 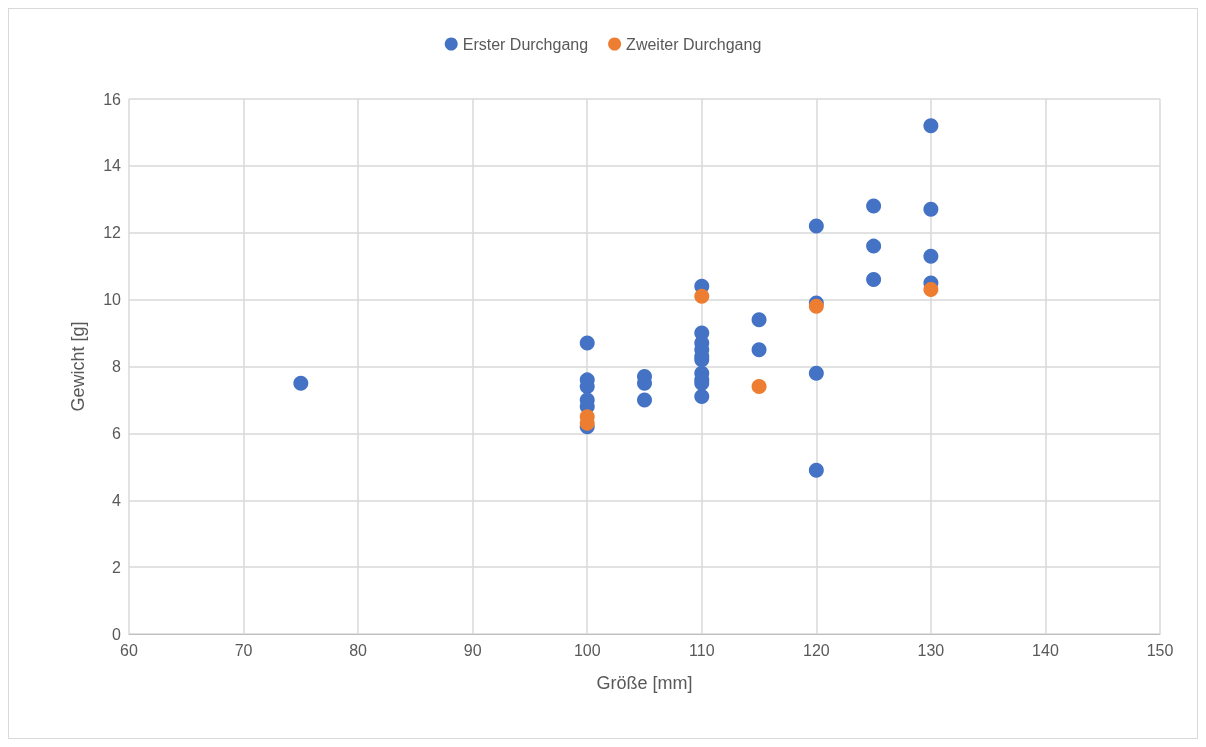 I want to click on y-tick-label: 16, so click(x=112, y=99).